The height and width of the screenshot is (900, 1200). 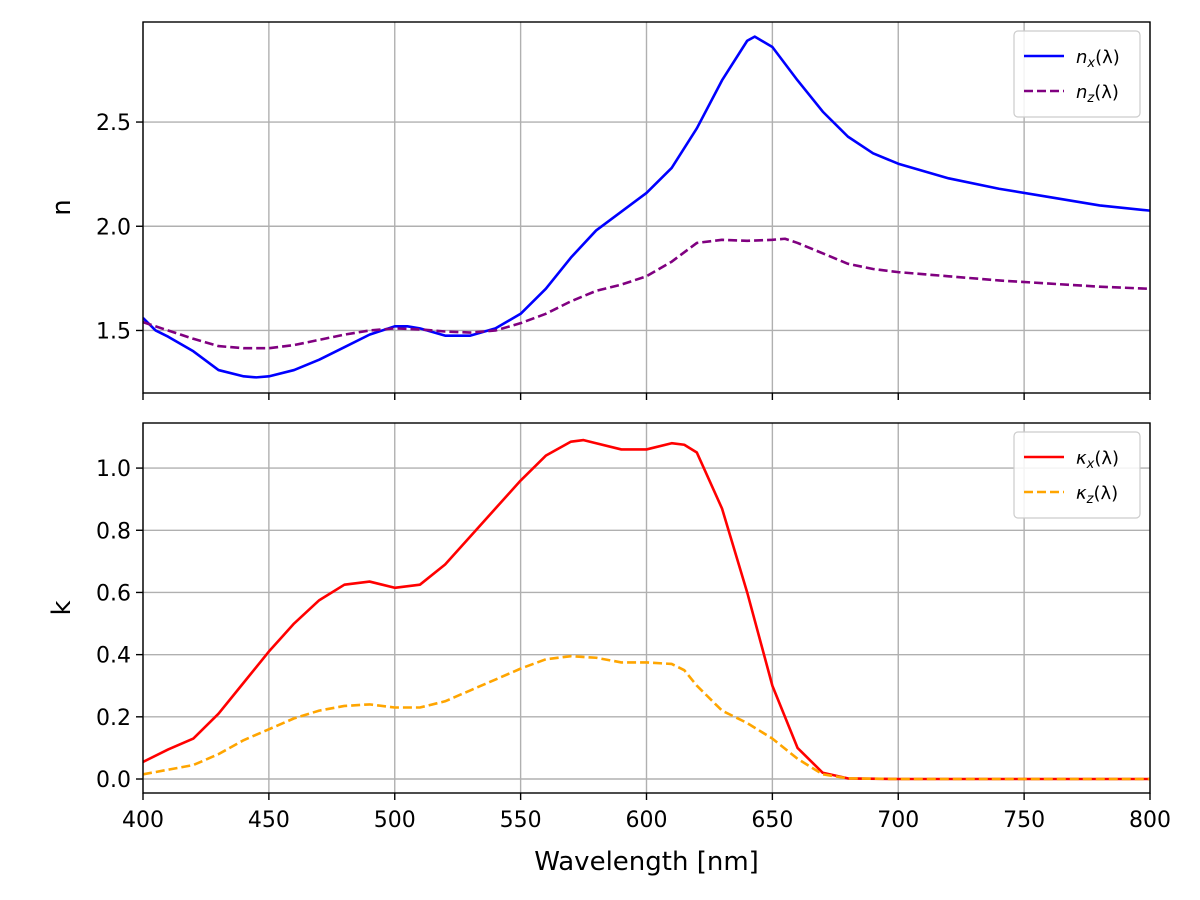 What do you see at coordinates (62, 207) in the screenshot?
I see `y-axis-label: n` at bounding box center [62, 207].